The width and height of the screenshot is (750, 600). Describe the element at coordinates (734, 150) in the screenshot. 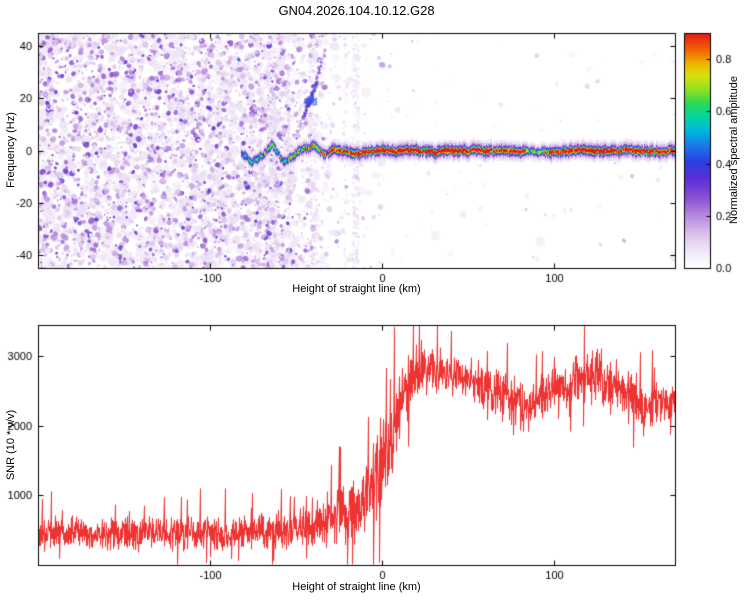

I see `colorbar-label: Normalized spectral amplitude` at that location.